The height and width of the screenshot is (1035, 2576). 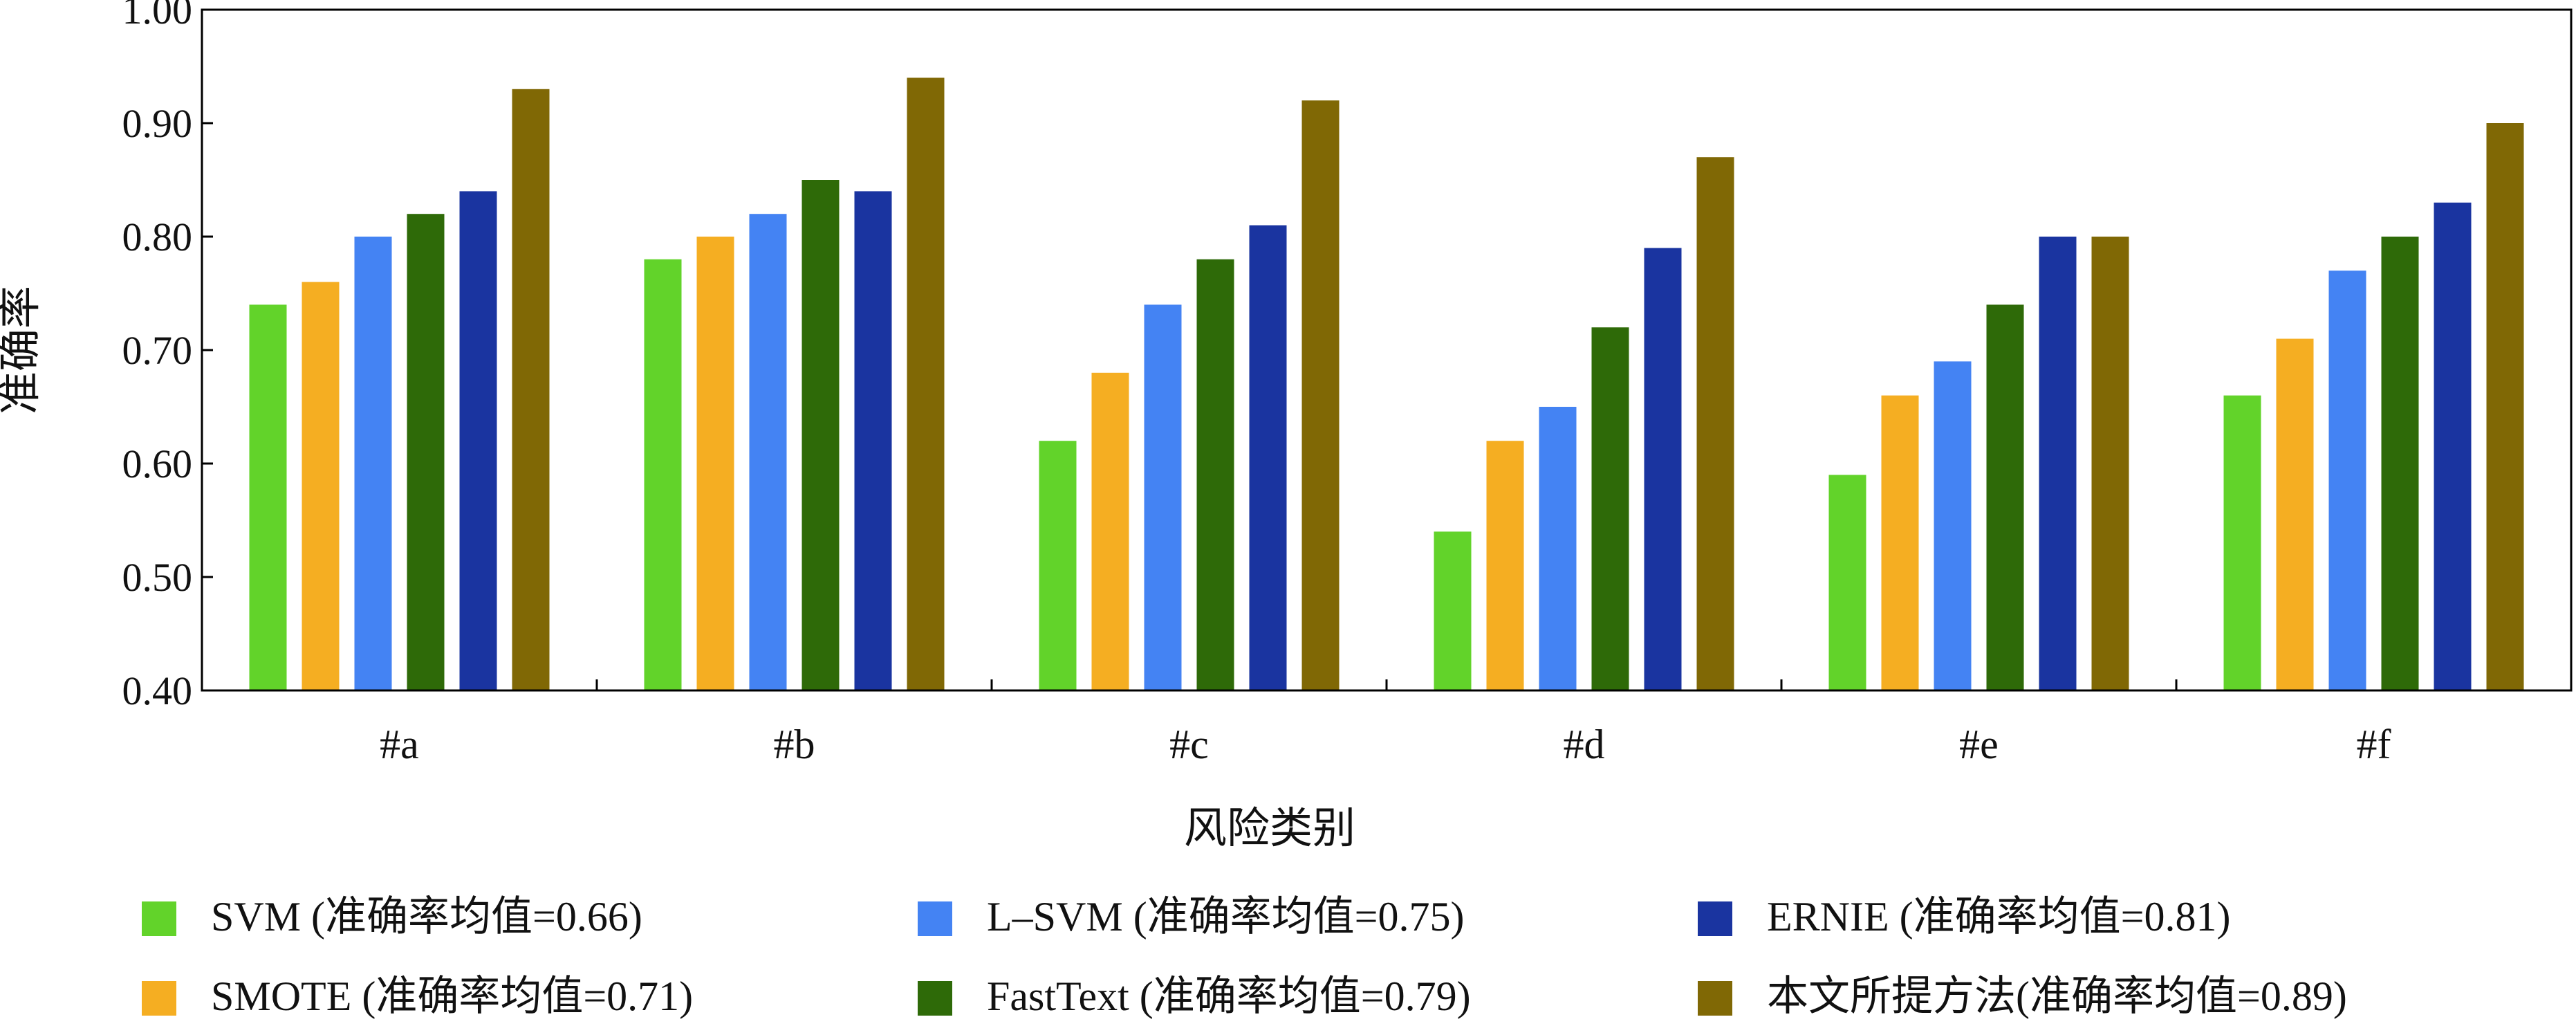 I want to click on x-tick-label: #e, so click(x=1979, y=745).